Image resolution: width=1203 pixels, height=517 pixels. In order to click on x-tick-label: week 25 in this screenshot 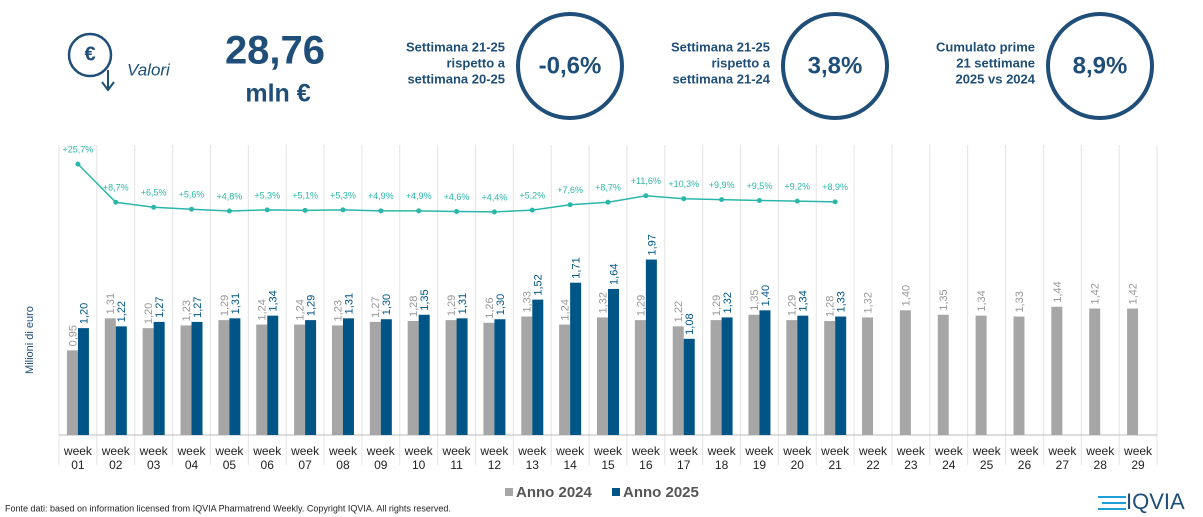, I will do `click(986, 458)`.